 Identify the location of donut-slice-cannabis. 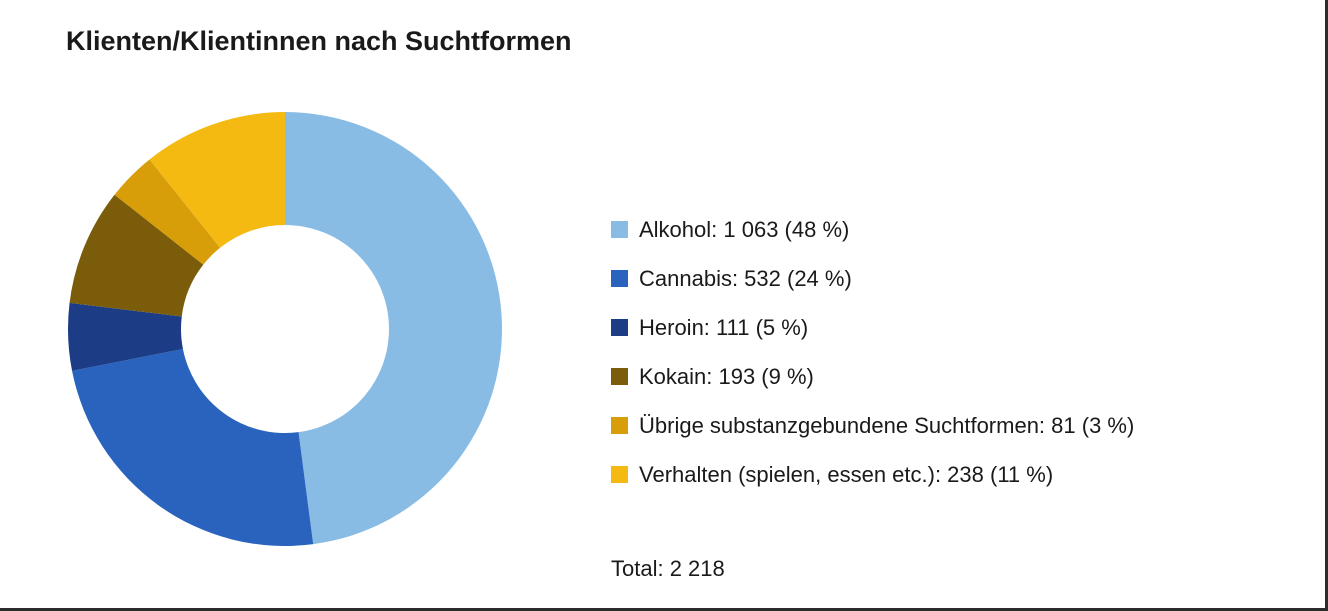
(193, 447).